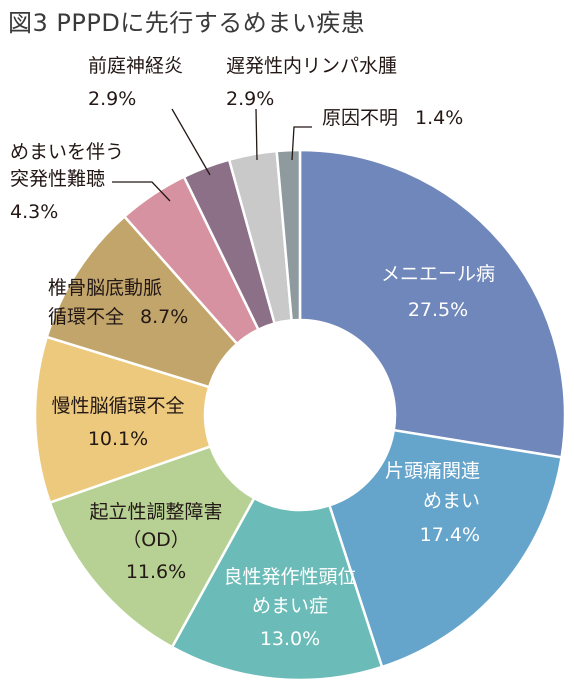 This screenshot has width=574, height=683. I want to click on slice-label: 突発性難聴, so click(57, 179).